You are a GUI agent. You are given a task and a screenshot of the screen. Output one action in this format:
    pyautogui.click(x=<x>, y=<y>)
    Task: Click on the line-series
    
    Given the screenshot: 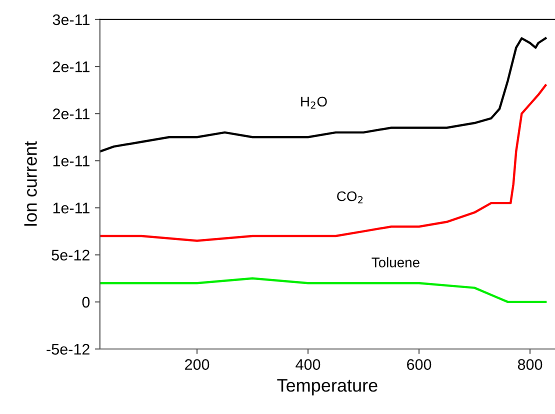 What is the action you would take?
    pyautogui.click(x=323, y=290)
    